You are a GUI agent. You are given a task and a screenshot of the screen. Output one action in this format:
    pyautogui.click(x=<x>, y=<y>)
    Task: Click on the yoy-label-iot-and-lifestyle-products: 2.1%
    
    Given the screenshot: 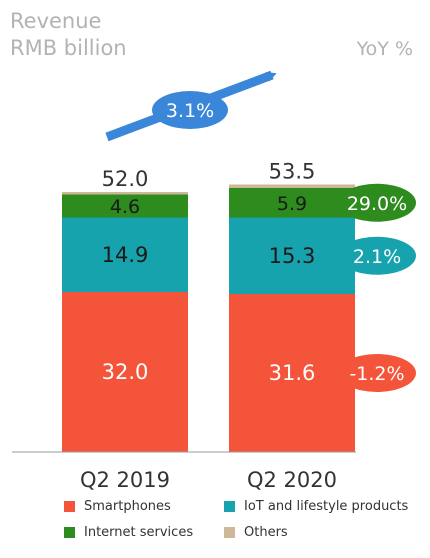 What is the action you would take?
    pyautogui.click(x=377, y=257)
    